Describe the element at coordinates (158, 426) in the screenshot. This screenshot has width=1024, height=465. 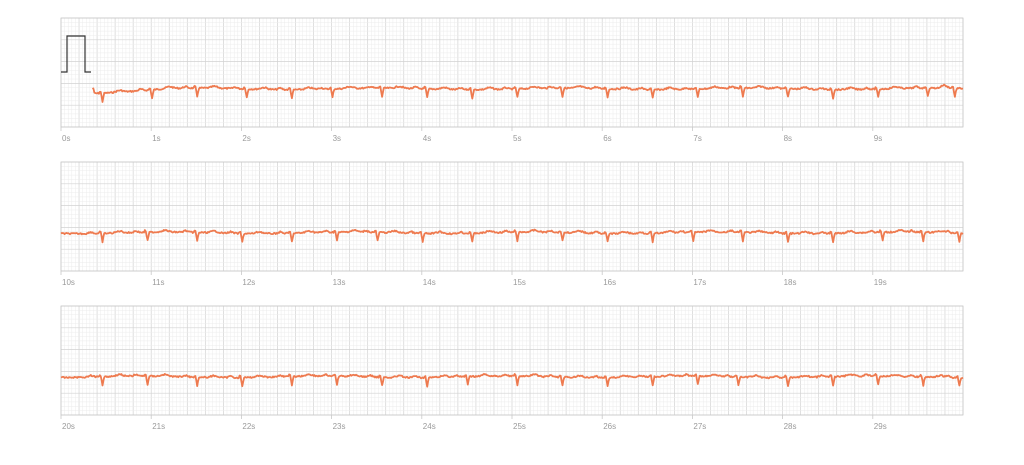
I see `x-tick-label: 21s` at that location.